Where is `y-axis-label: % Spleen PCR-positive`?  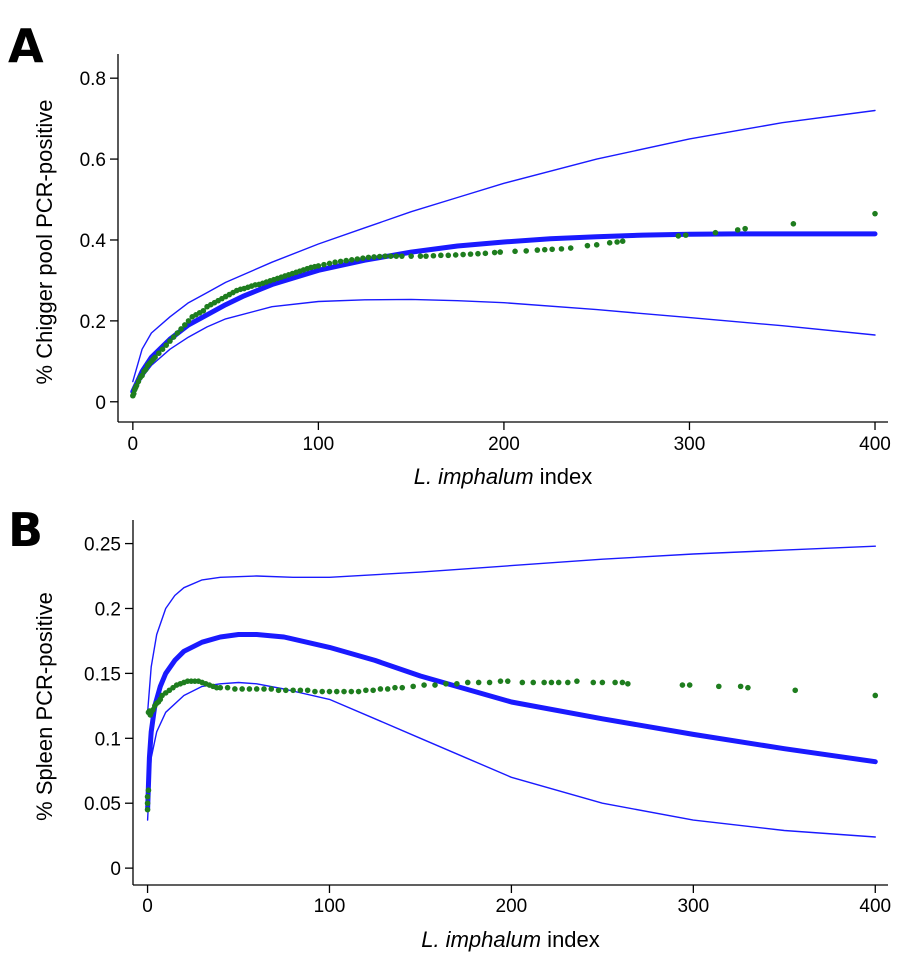 y-axis-label: % Spleen PCR-positive is located at coordinates (44, 706).